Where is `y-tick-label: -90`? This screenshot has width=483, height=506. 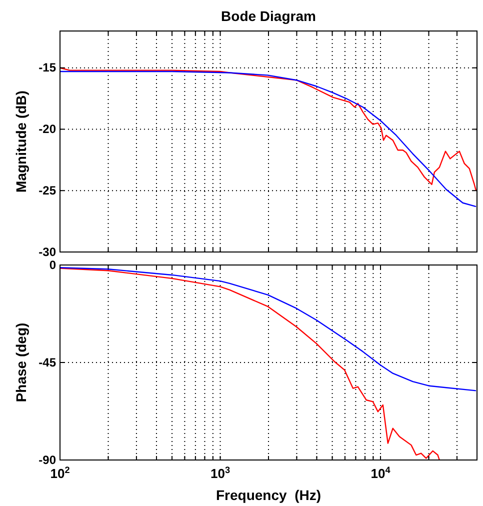 y-tick-label: -90 is located at coordinates (47, 459).